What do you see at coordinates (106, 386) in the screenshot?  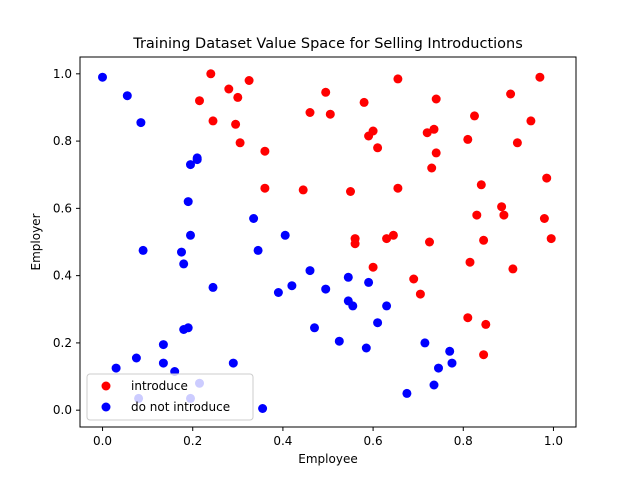 I see `legend-marker-introduce` at bounding box center [106, 386].